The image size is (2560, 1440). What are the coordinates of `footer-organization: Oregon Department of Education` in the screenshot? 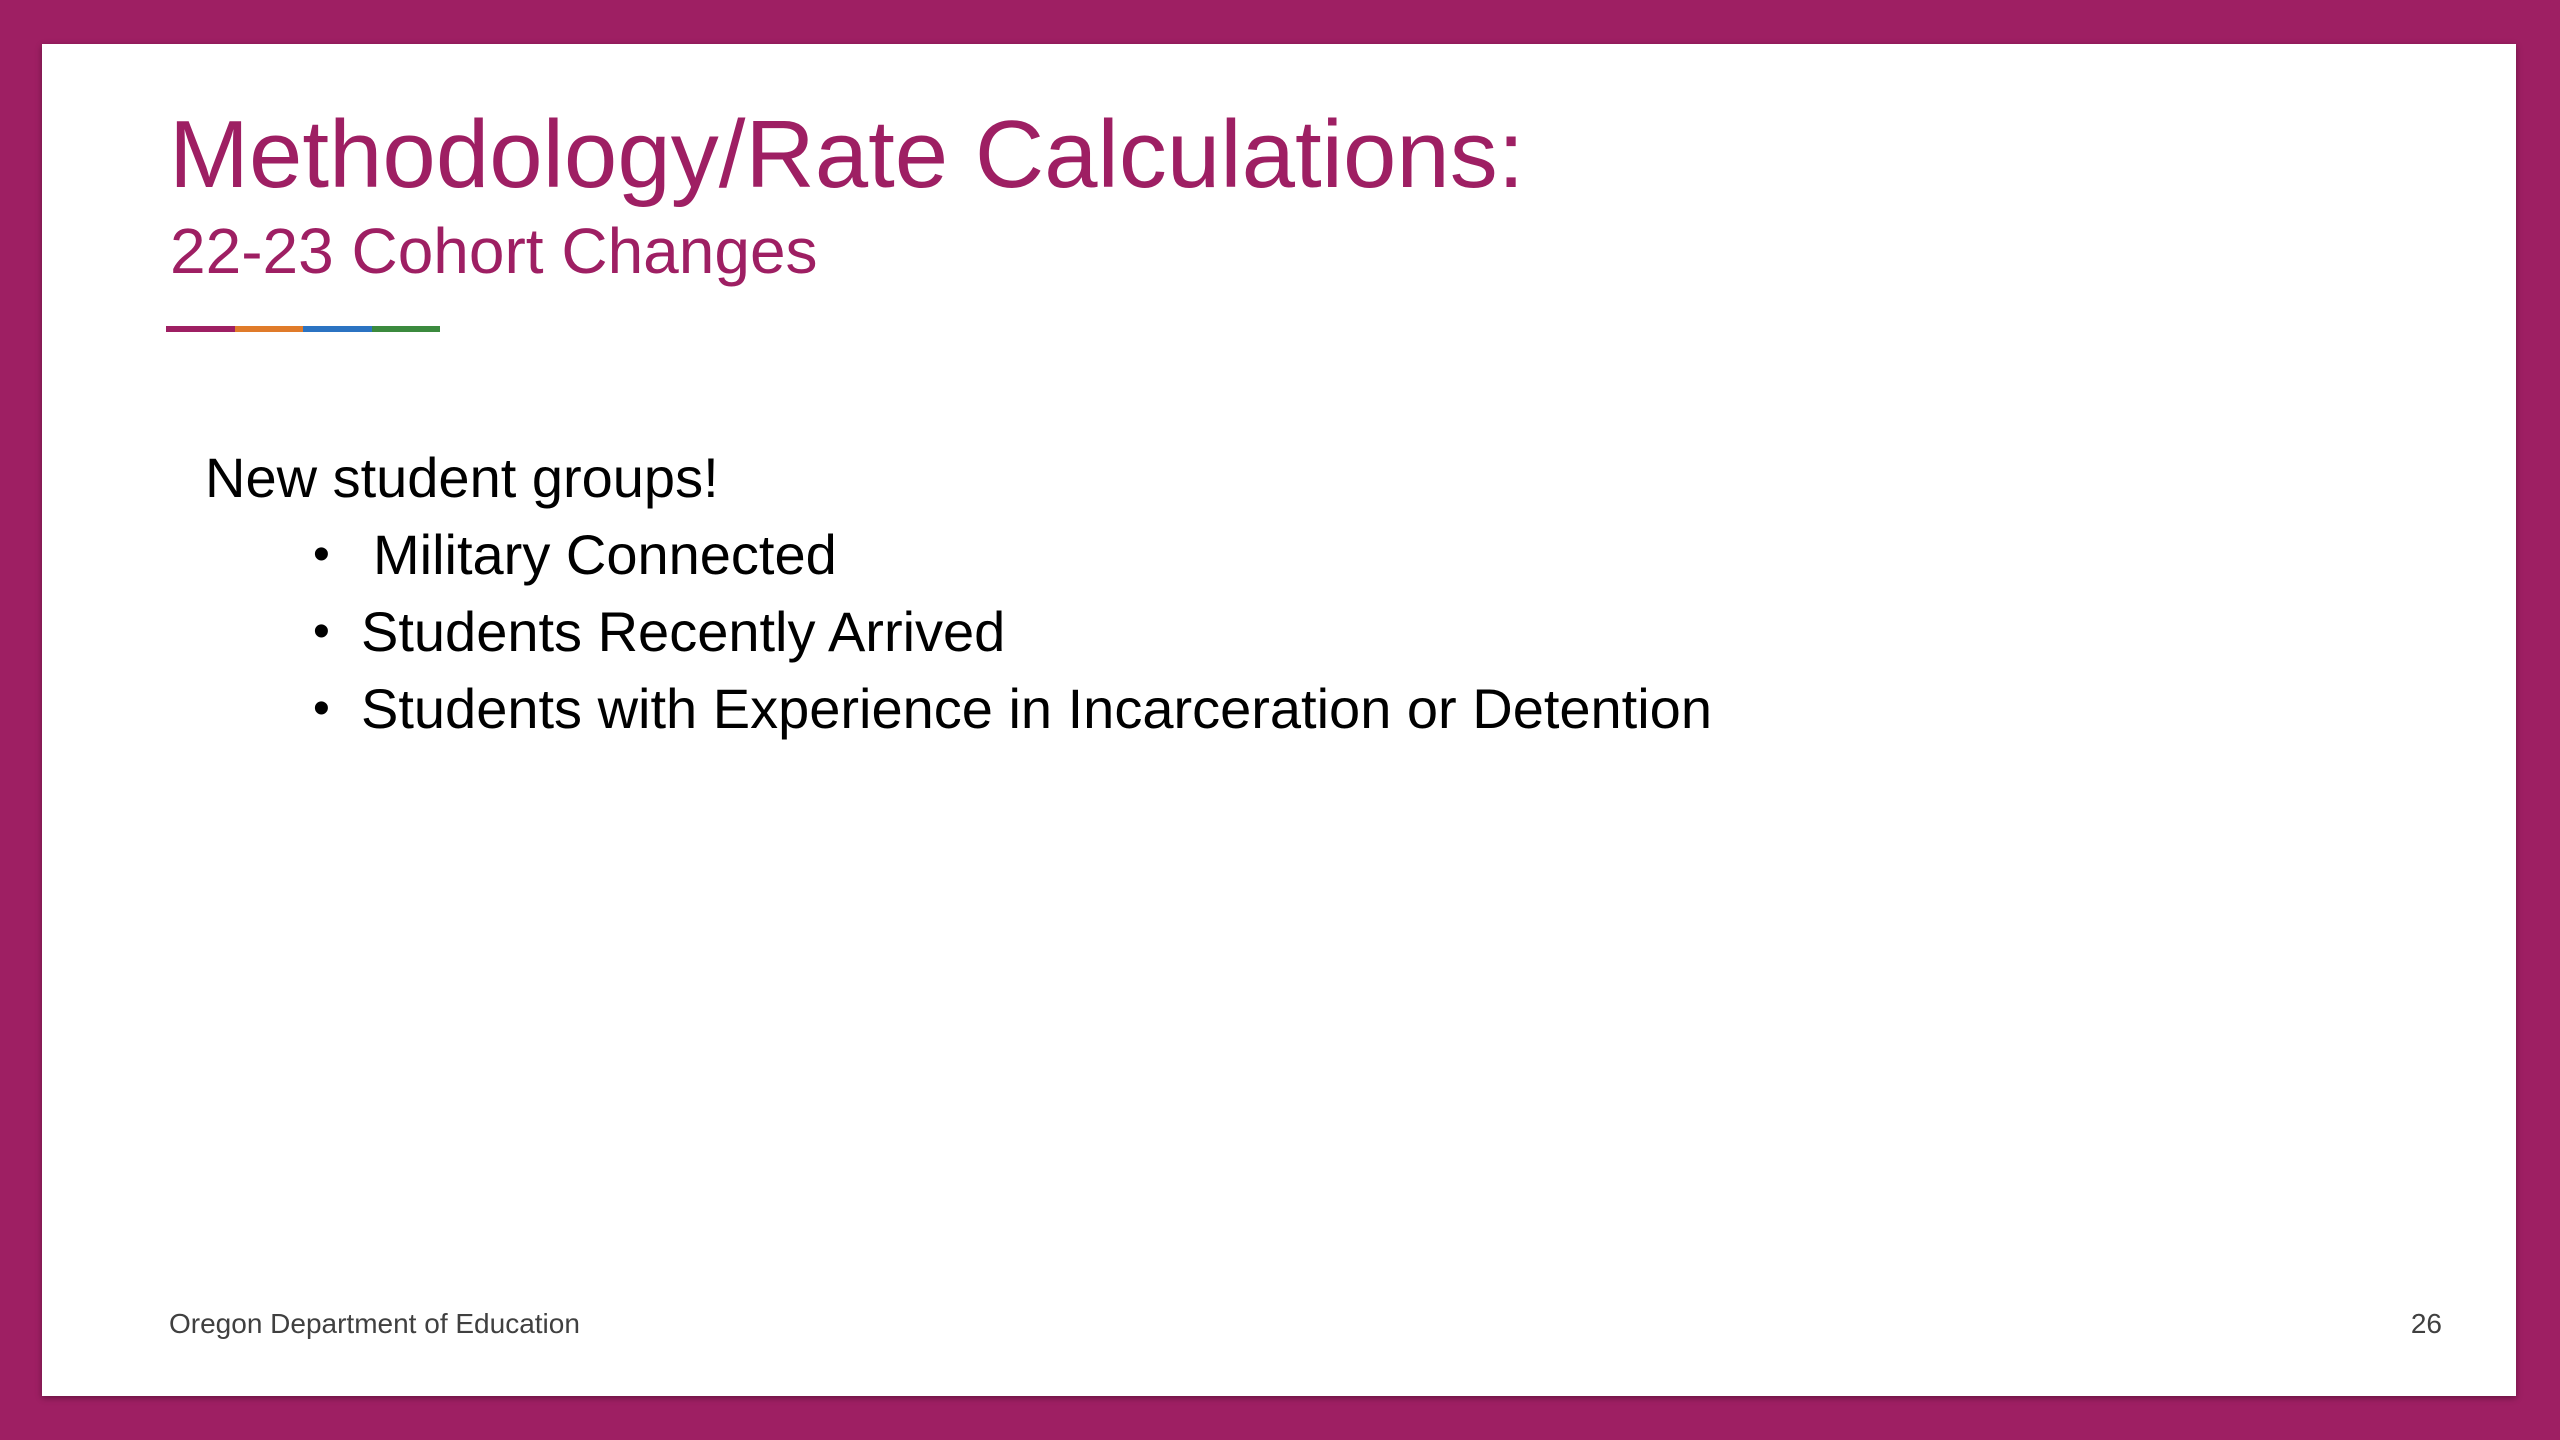 It's located at (374, 1323).